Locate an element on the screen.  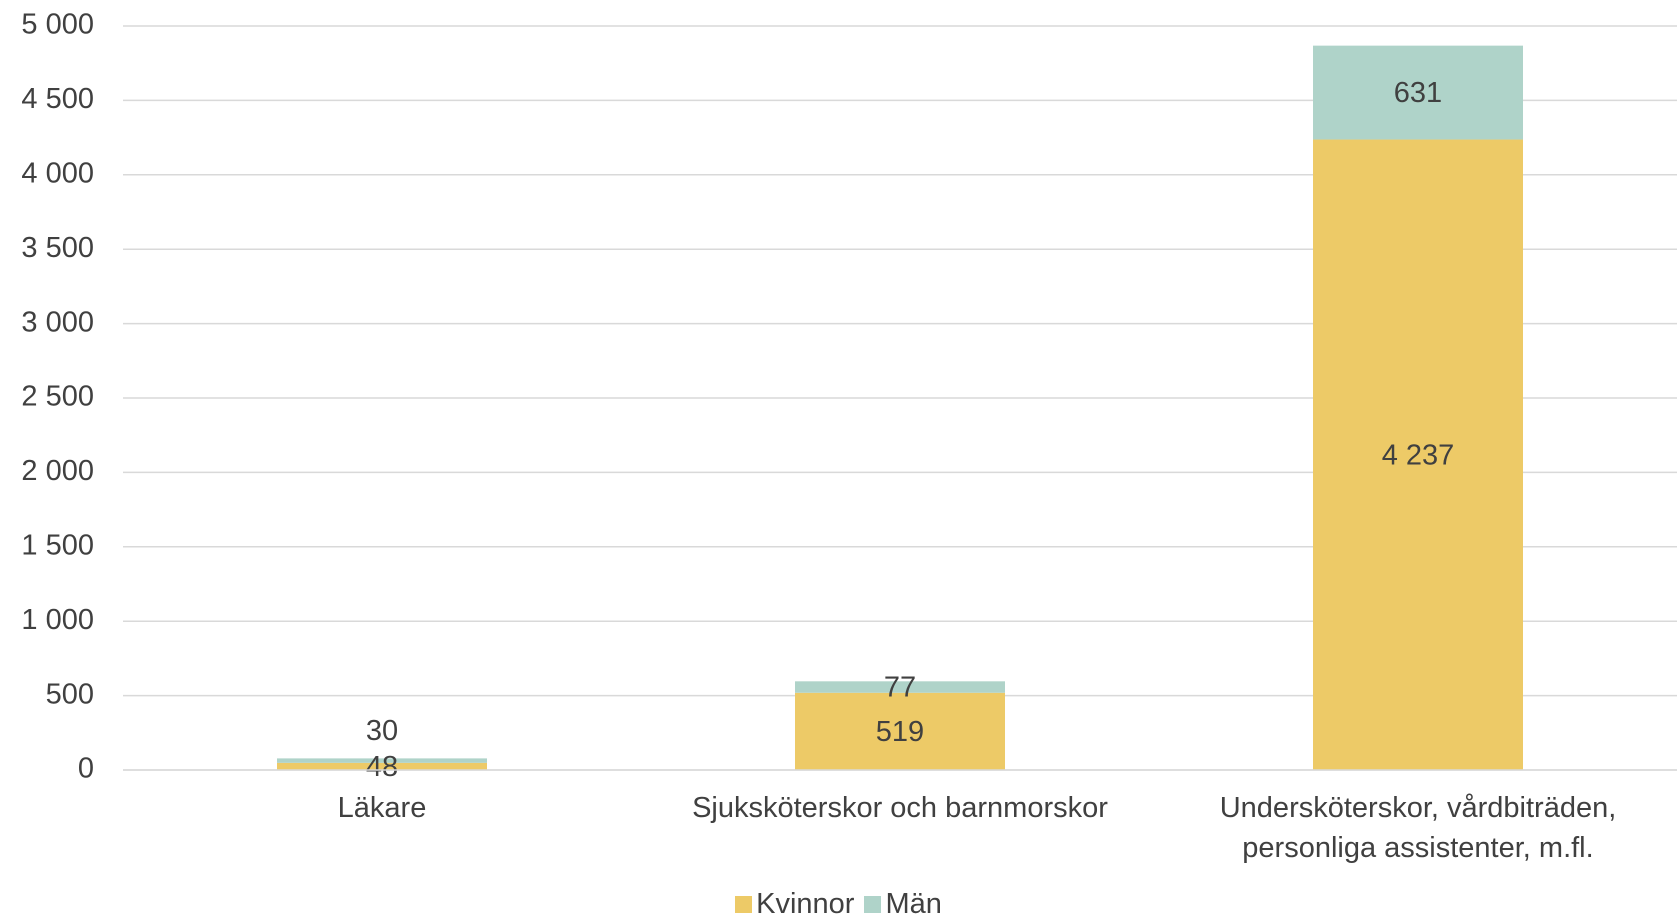
legend-label: Kvinnor is located at coordinates (805, 904).